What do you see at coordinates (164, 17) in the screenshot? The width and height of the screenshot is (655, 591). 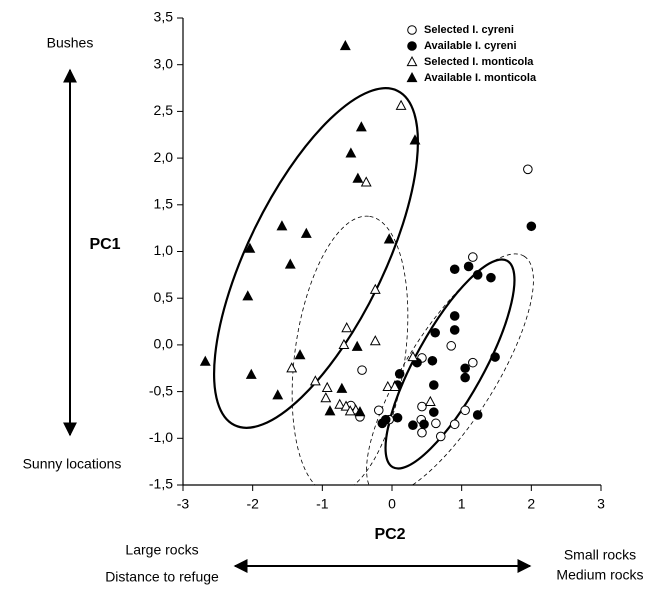 I see `y-tick-label: 3,5` at bounding box center [164, 17].